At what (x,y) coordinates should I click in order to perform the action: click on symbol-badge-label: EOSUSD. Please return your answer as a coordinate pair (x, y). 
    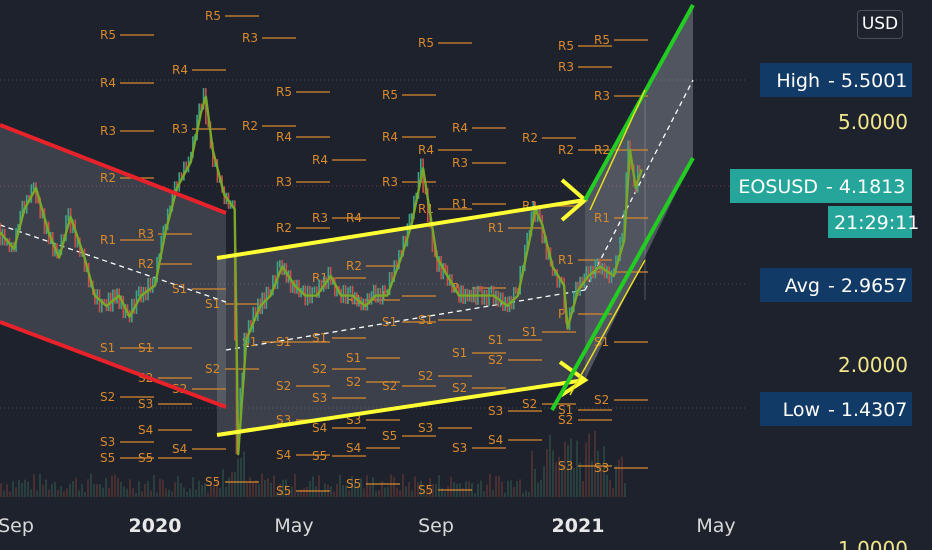
    Looking at the image, I should click on (778, 187).